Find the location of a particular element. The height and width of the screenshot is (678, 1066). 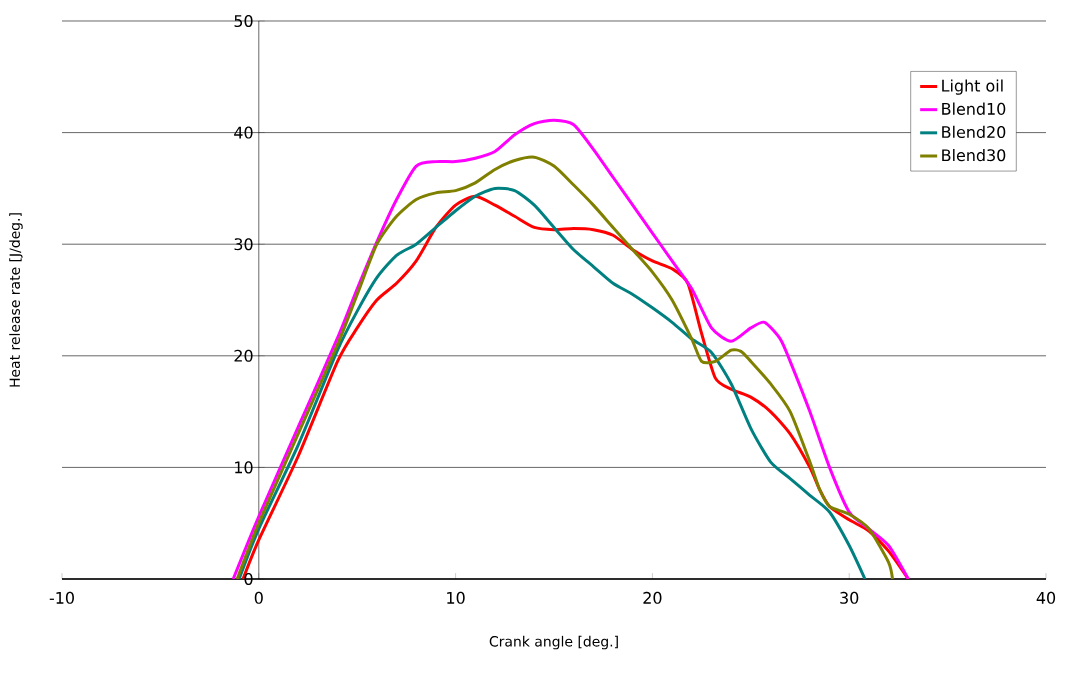

y-tick-label: 50 is located at coordinates (243, 21).